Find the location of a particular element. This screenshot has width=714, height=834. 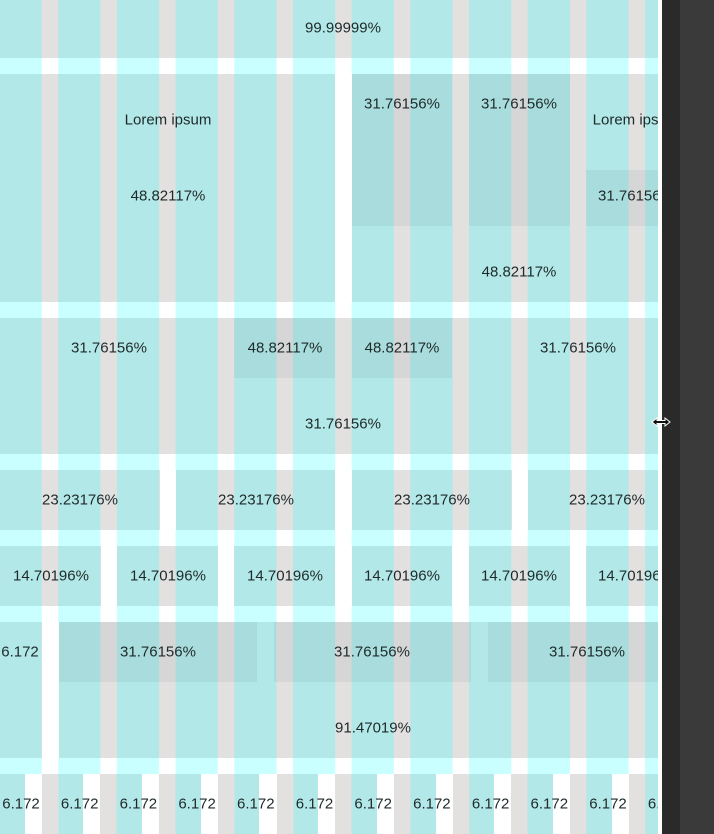

resize-cursor is located at coordinates (661, 422).